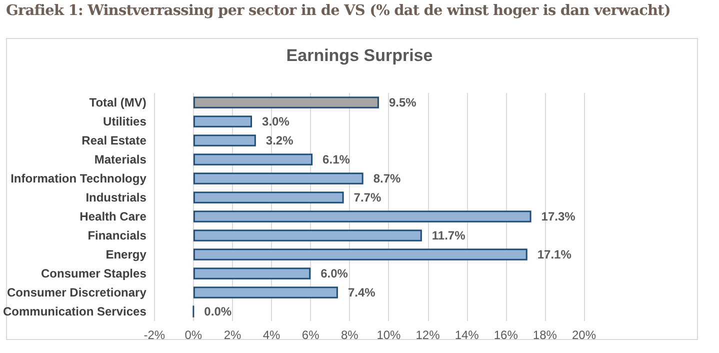 Image resolution: width=719 pixels, height=353 pixels. What do you see at coordinates (117, 103) in the screenshot?
I see `y-tick-label: Total (MV)` at bounding box center [117, 103].